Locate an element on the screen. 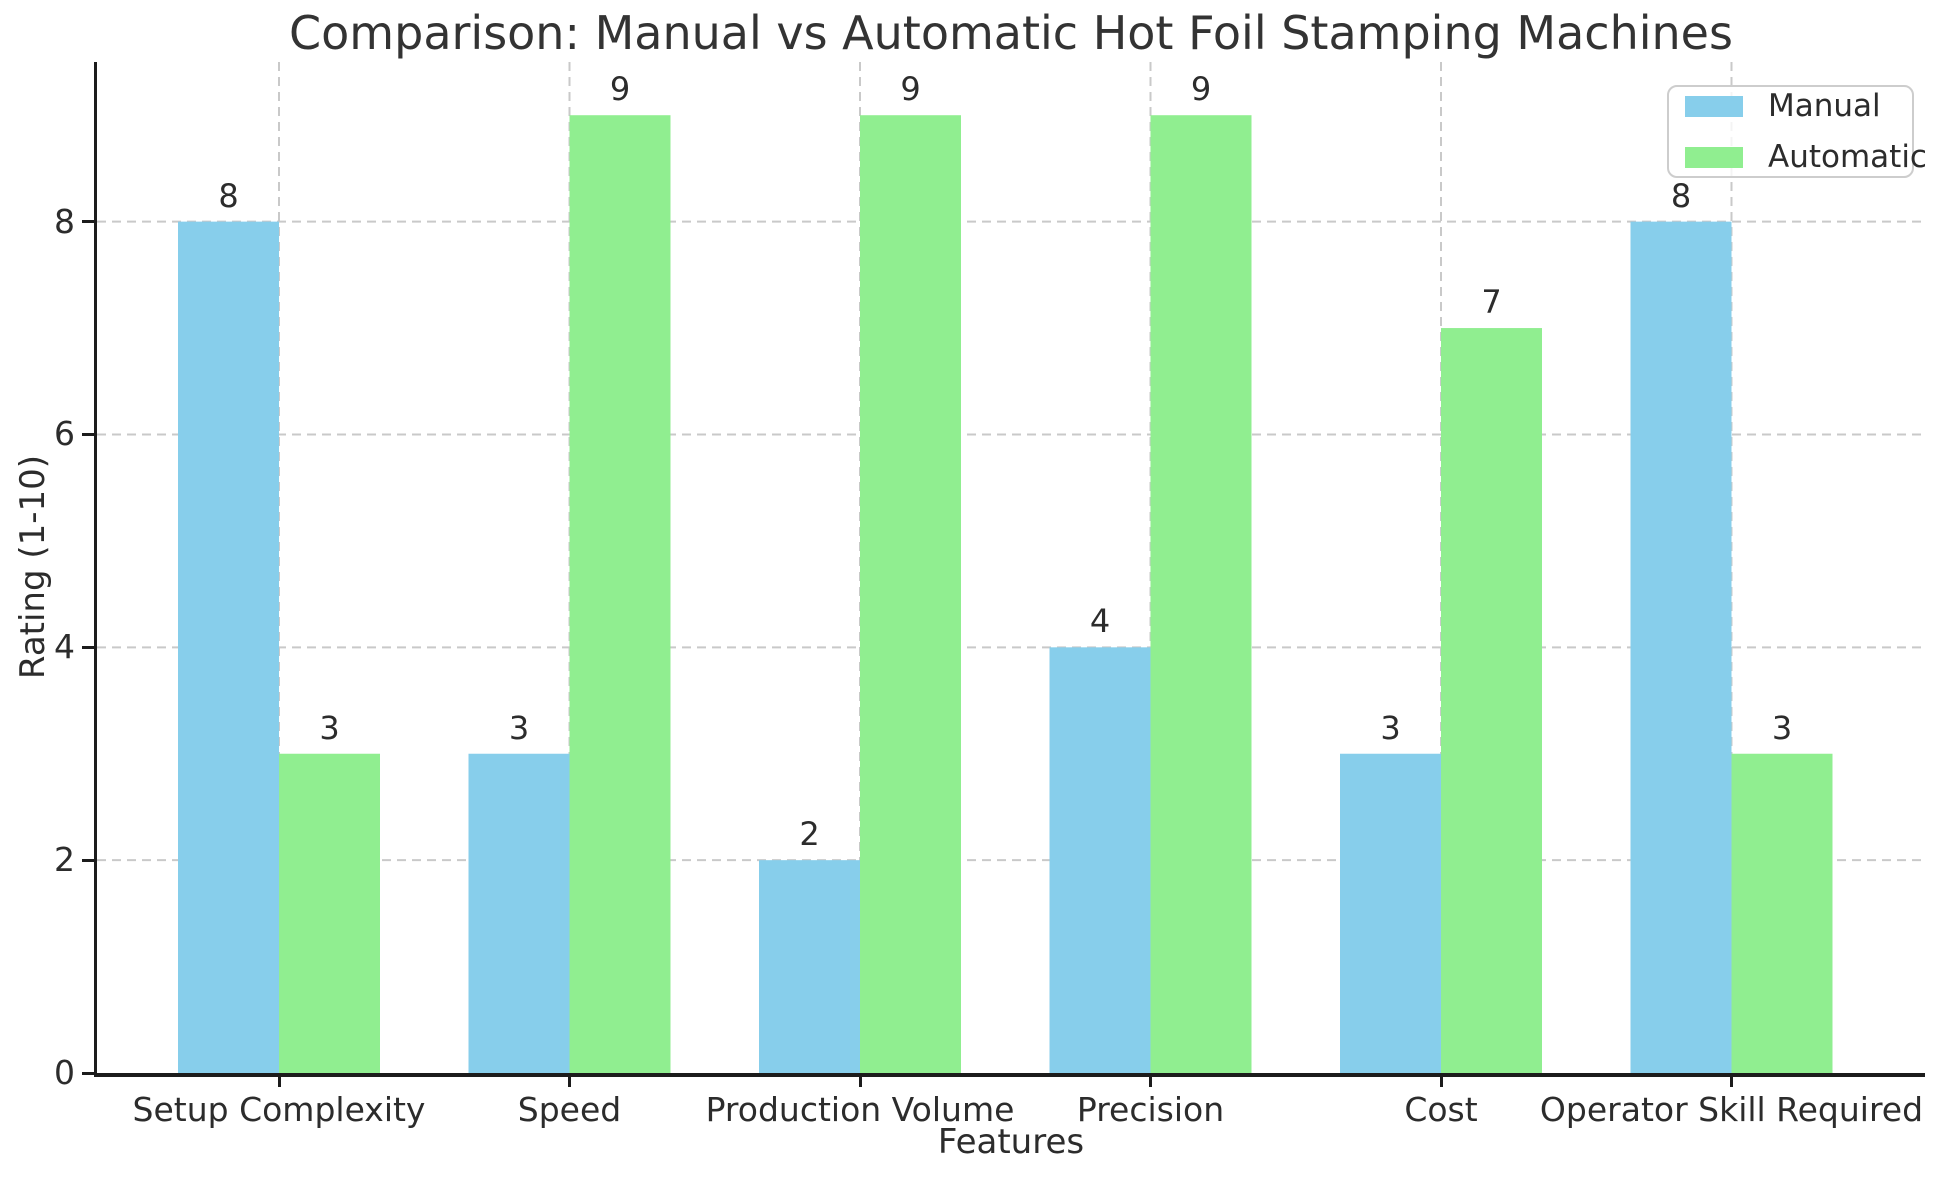  x-tick-label: Setup Complexity is located at coordinates (279, 1109).